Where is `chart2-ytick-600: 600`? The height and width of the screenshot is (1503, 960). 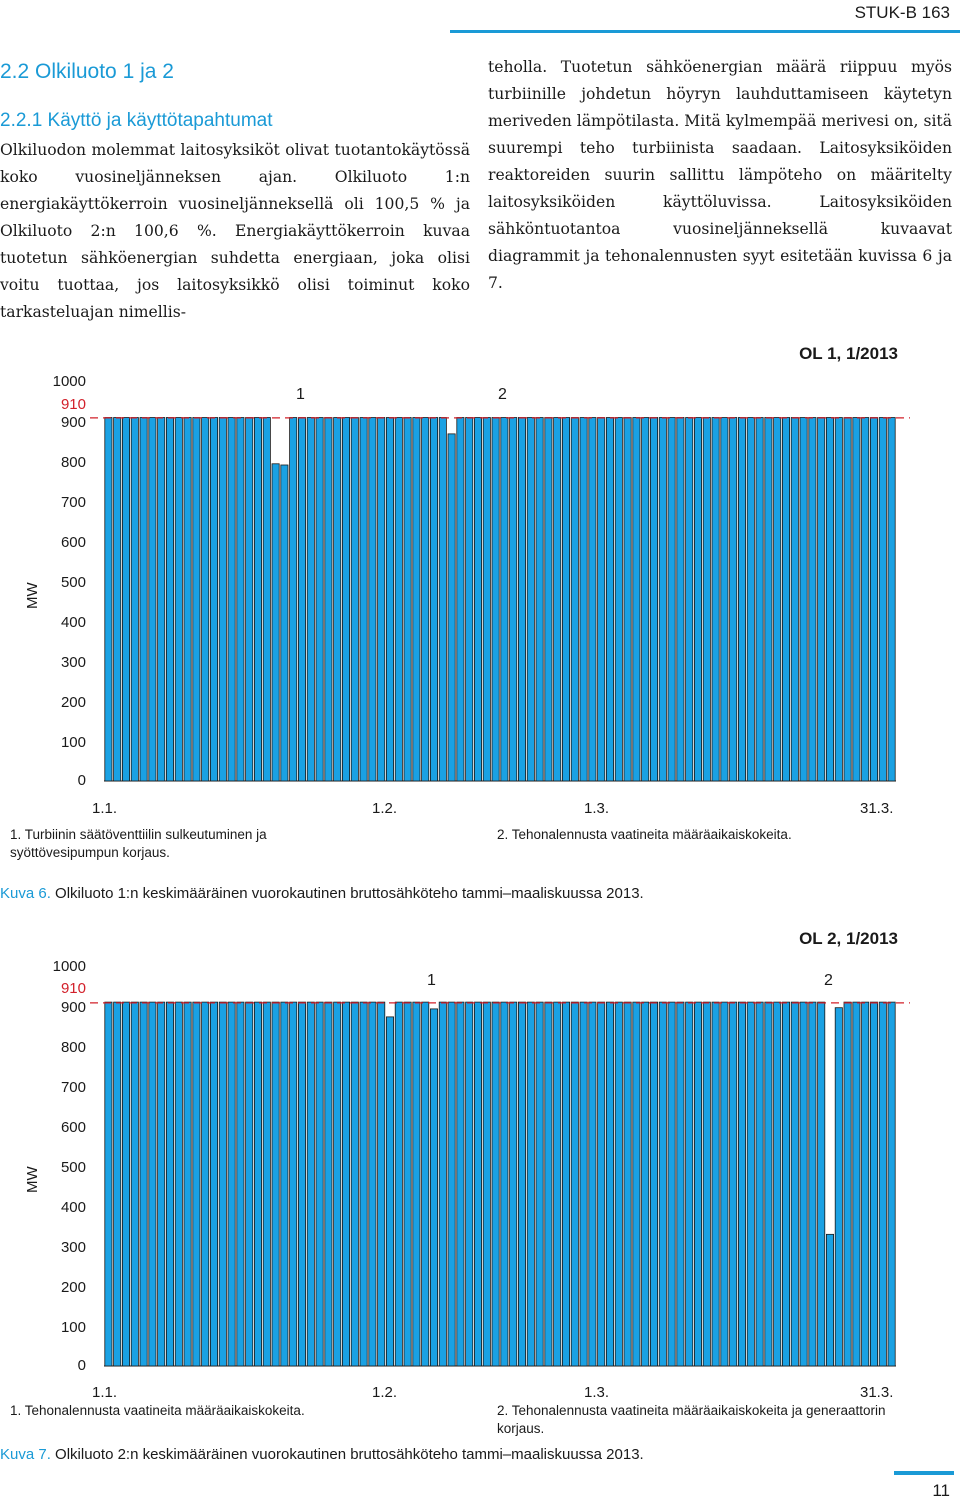 chart2-ytick-600: 600 is located at coordinates (73, 1127).